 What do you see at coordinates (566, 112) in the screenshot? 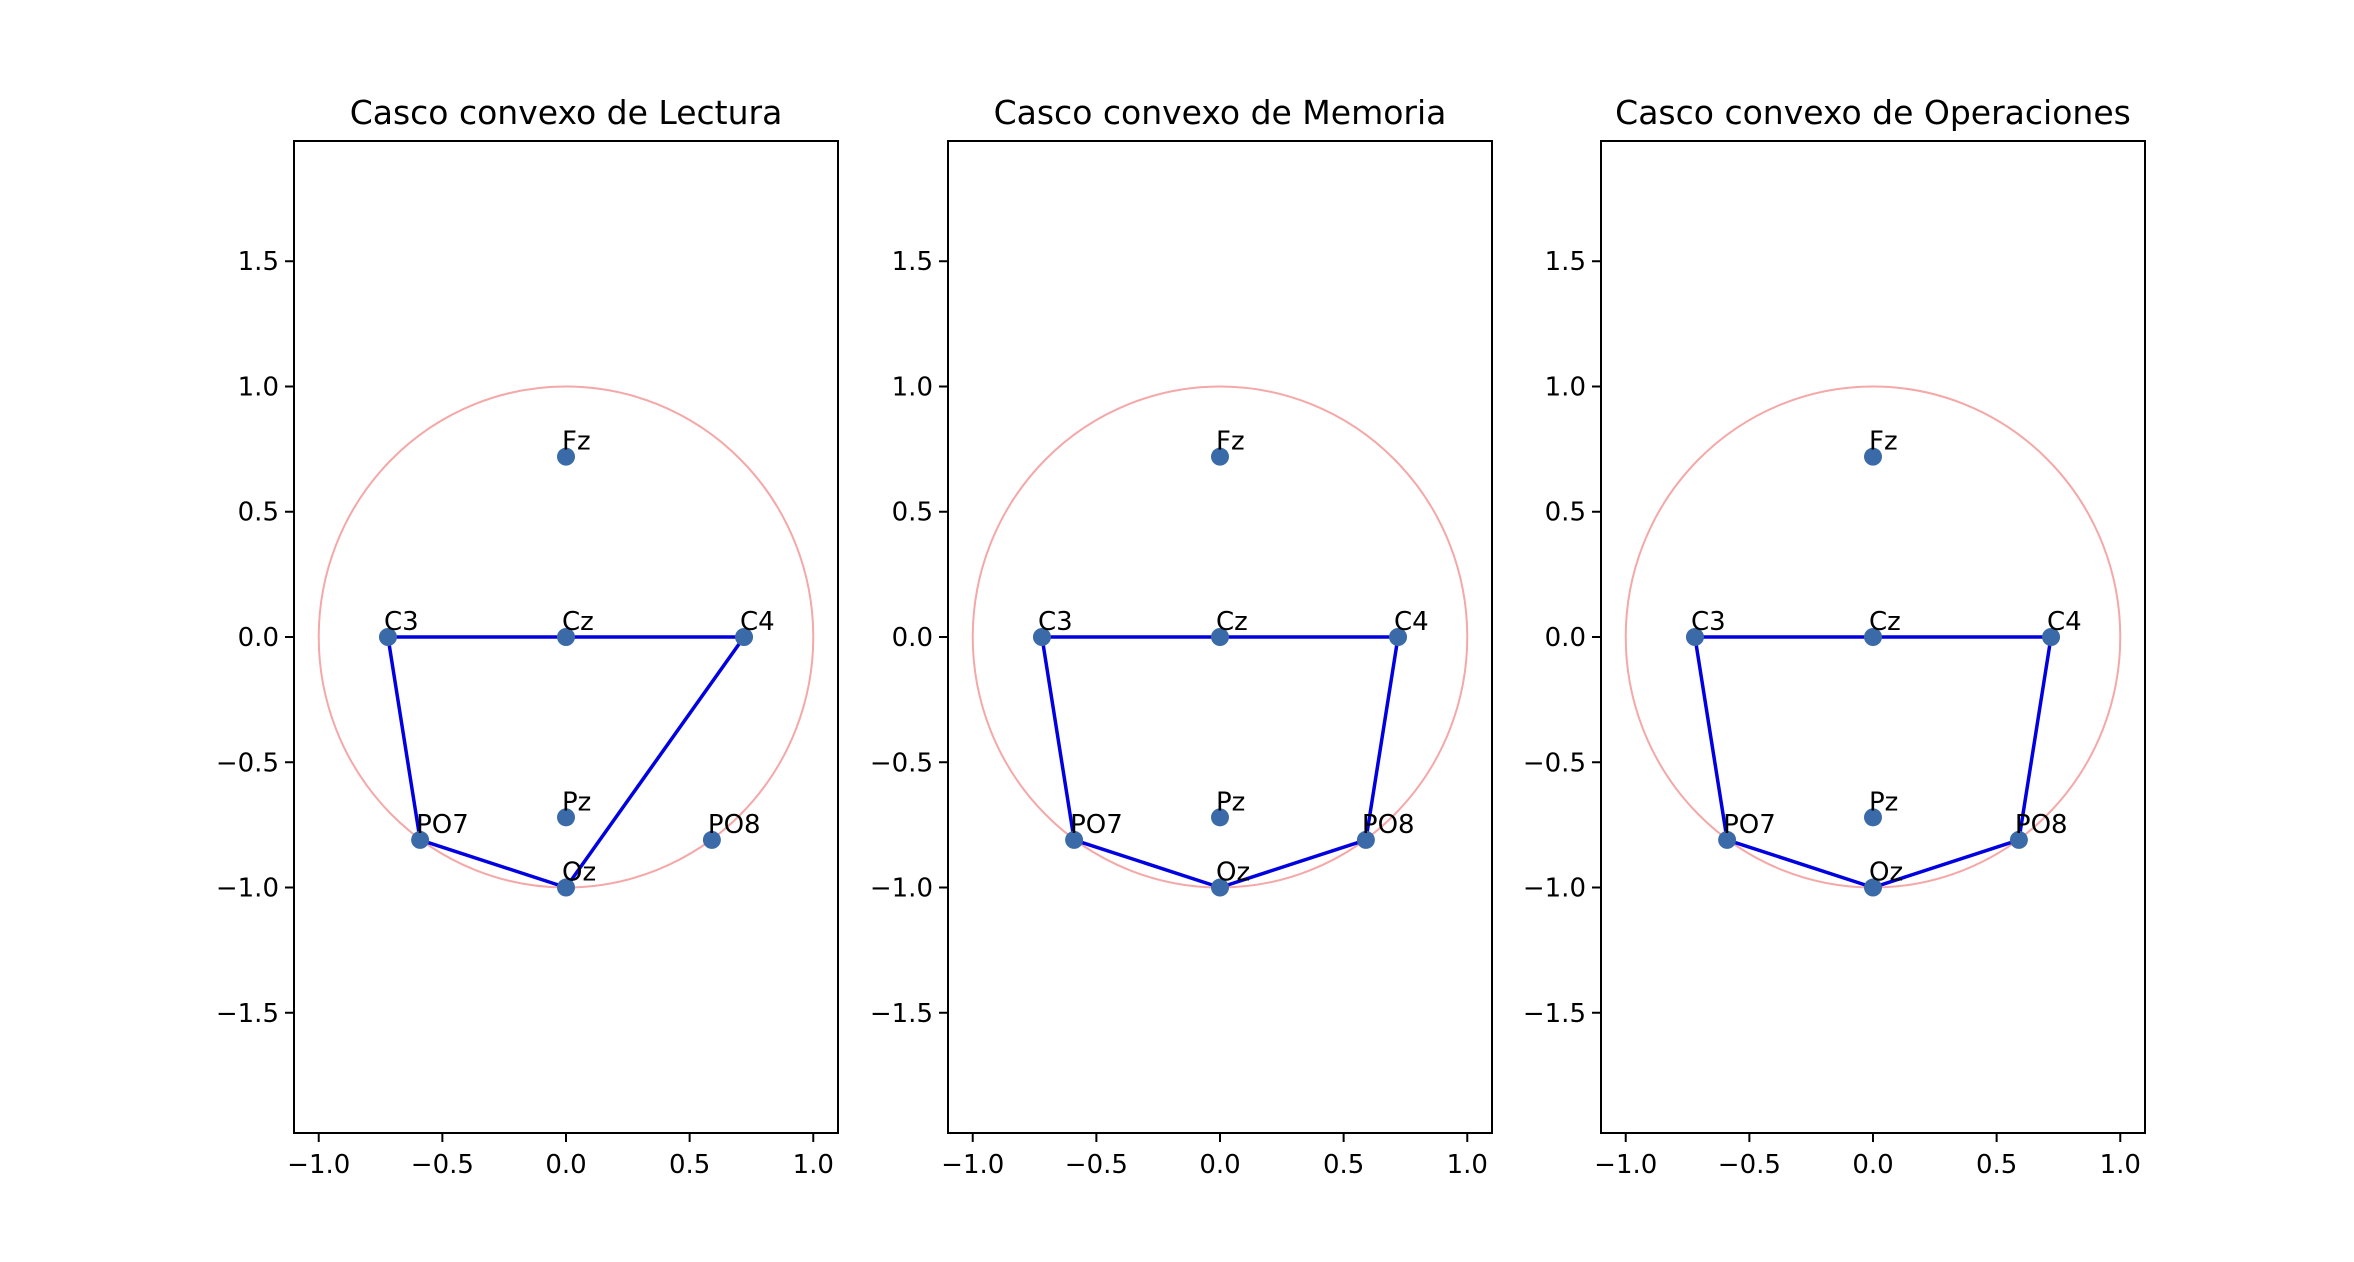
I see `chart-title: Casco convexo de Lectura` at bounding box center [566, 112].